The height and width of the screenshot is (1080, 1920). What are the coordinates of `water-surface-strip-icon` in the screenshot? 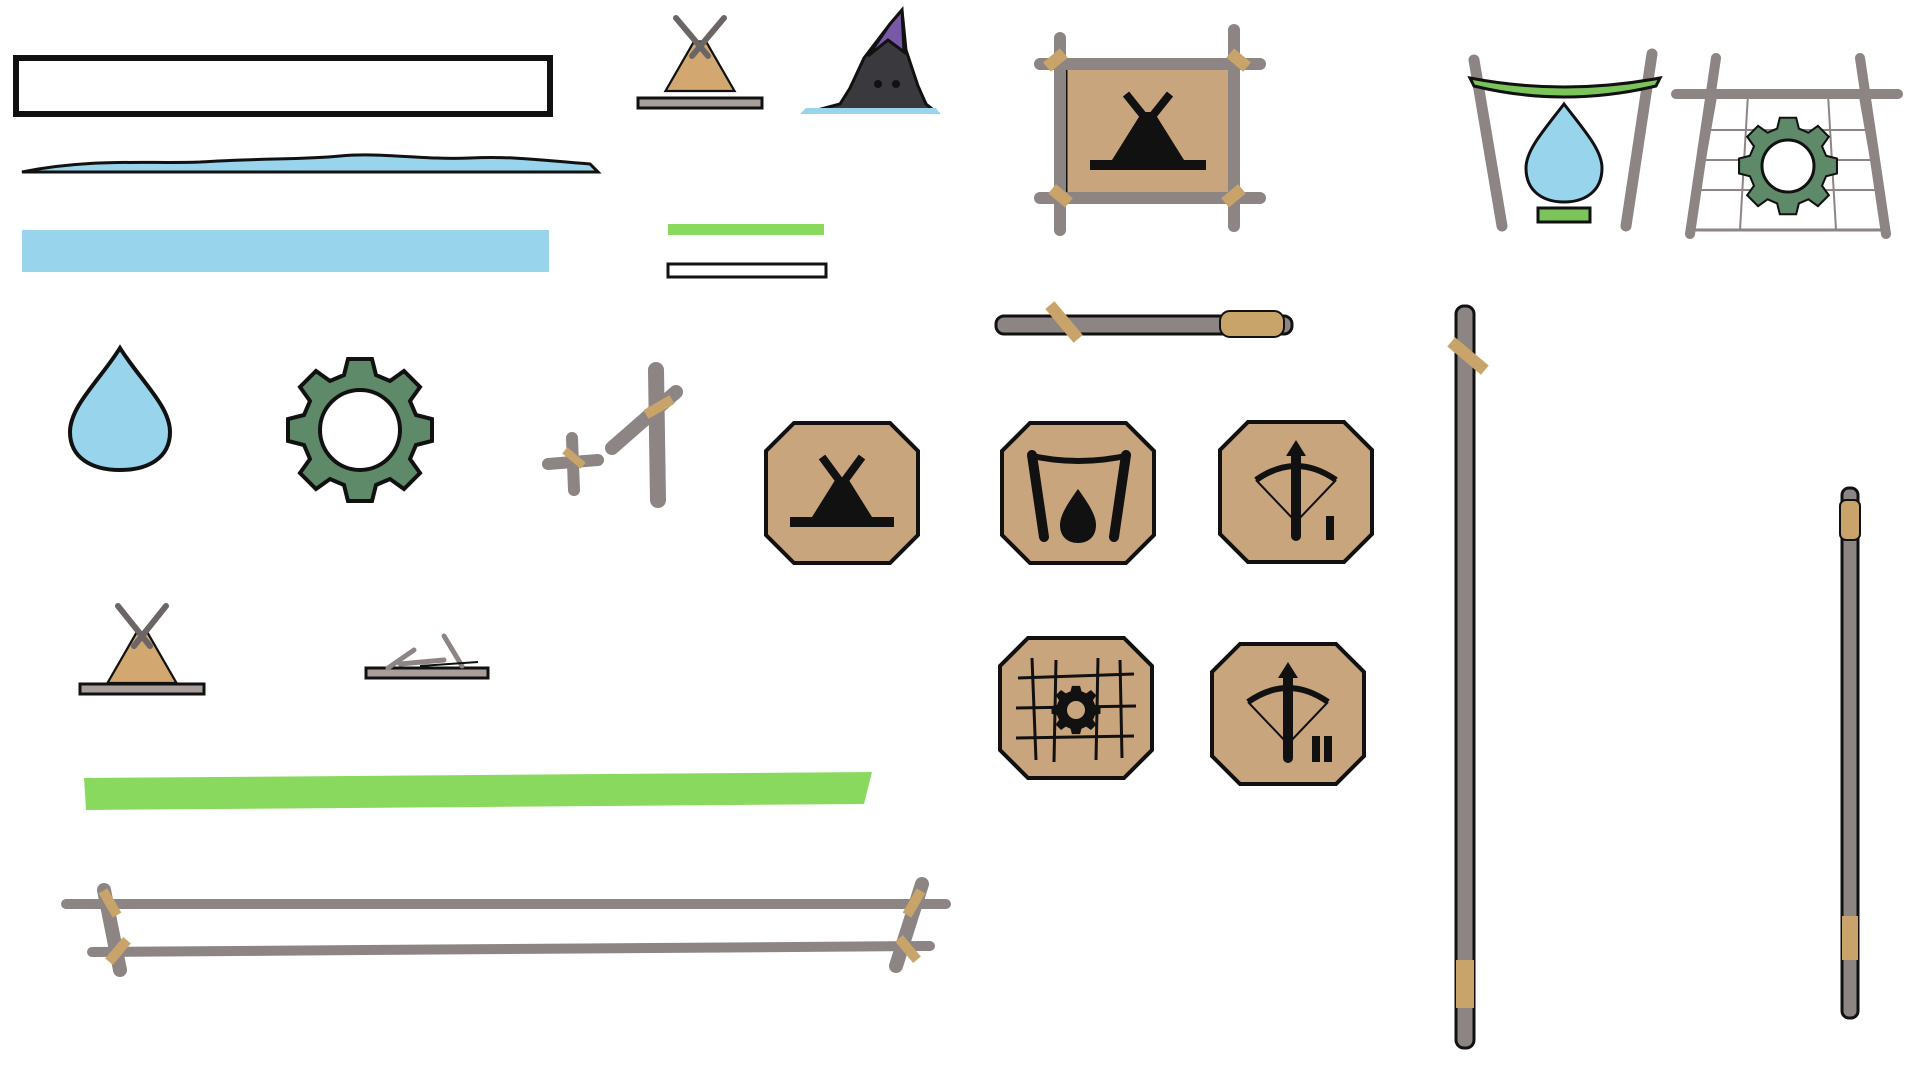 It's located at (311, 163).